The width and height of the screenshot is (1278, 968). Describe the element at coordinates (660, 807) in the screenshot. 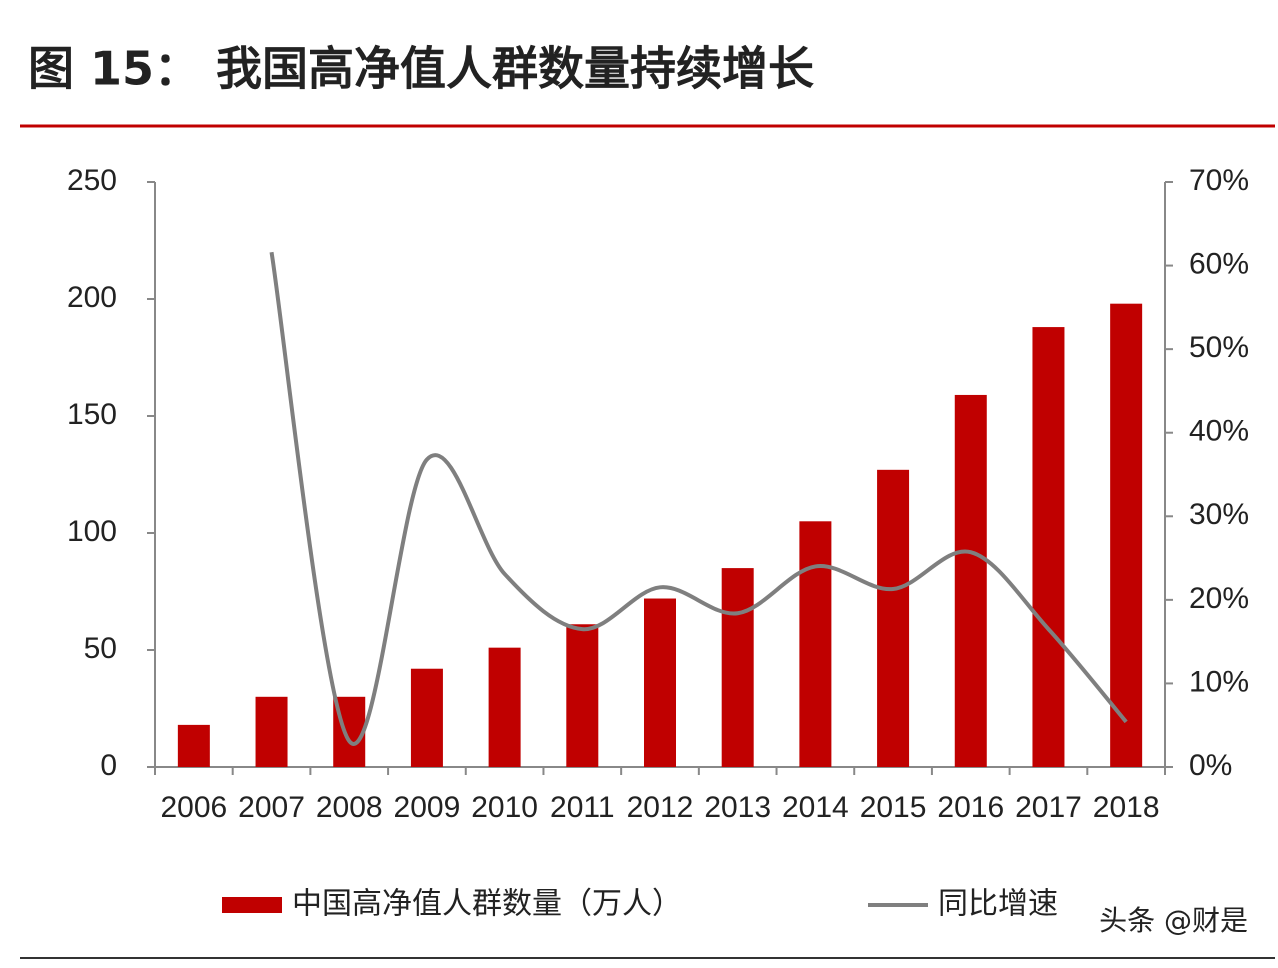

I see `x-tick-label: 2012` at that location.